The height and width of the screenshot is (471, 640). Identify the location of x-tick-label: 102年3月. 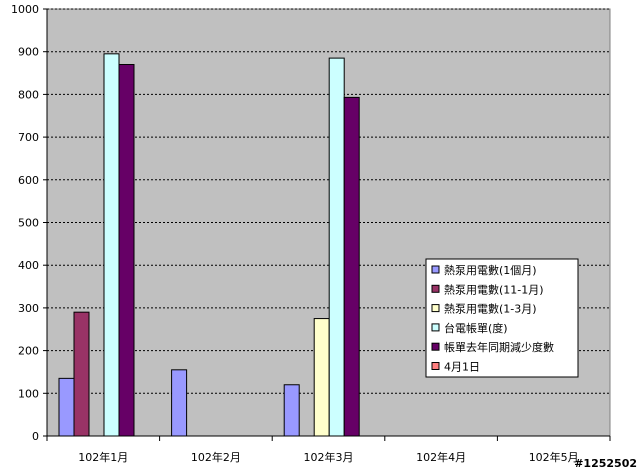
(329, 457).